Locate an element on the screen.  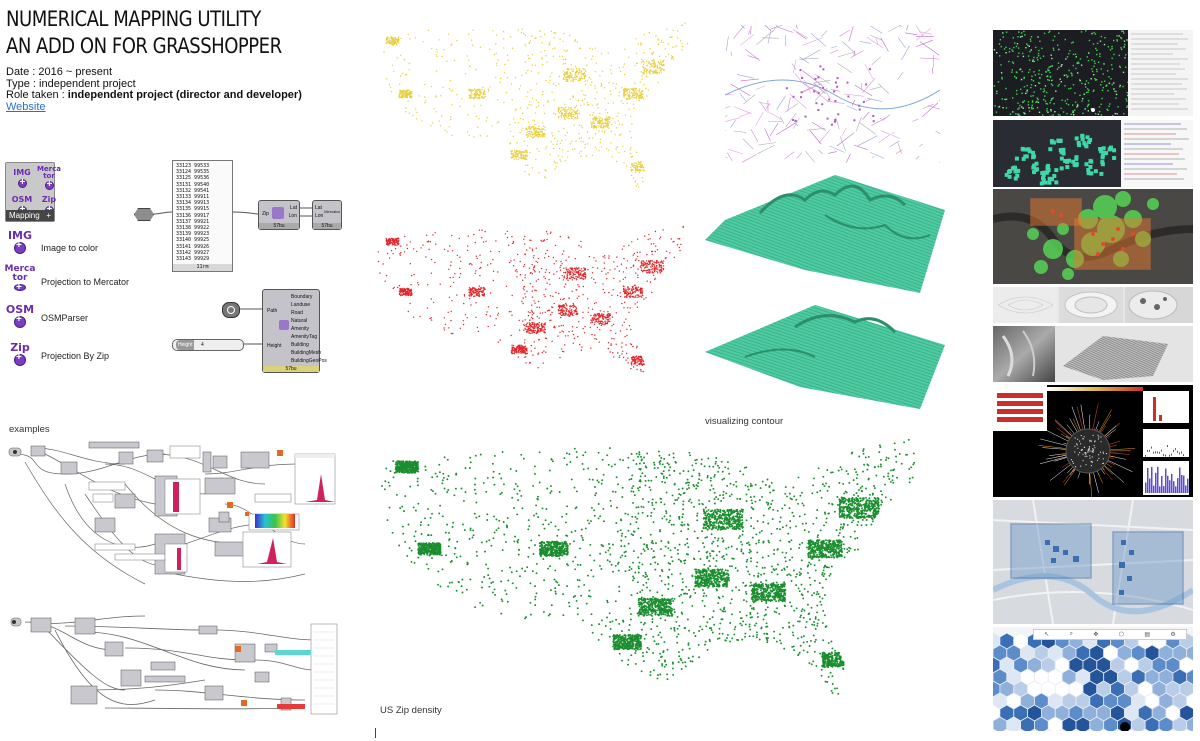
thumb-terrain-grayscale is located at coordinates (1093, 354).